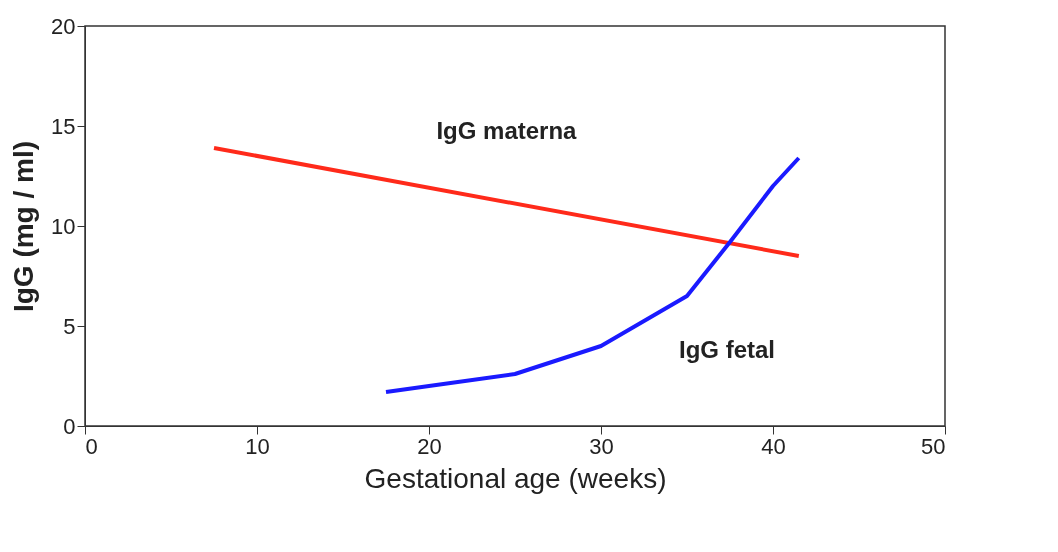 The image size is (1058, 552). What do you see at coordinates (773, 446) in the screenshot?
I see `x-tick-label: 40` at bounding box center [773, 446].